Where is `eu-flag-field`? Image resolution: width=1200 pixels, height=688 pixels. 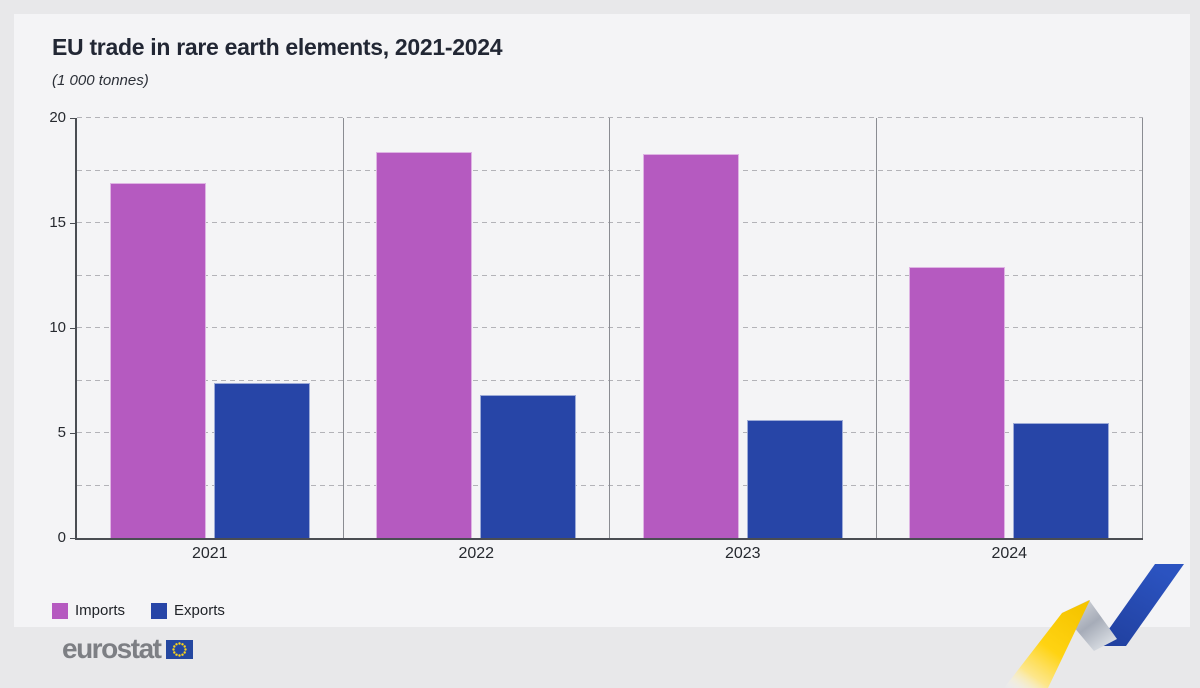
eu-flag-field is located at coordinates (180, 649).